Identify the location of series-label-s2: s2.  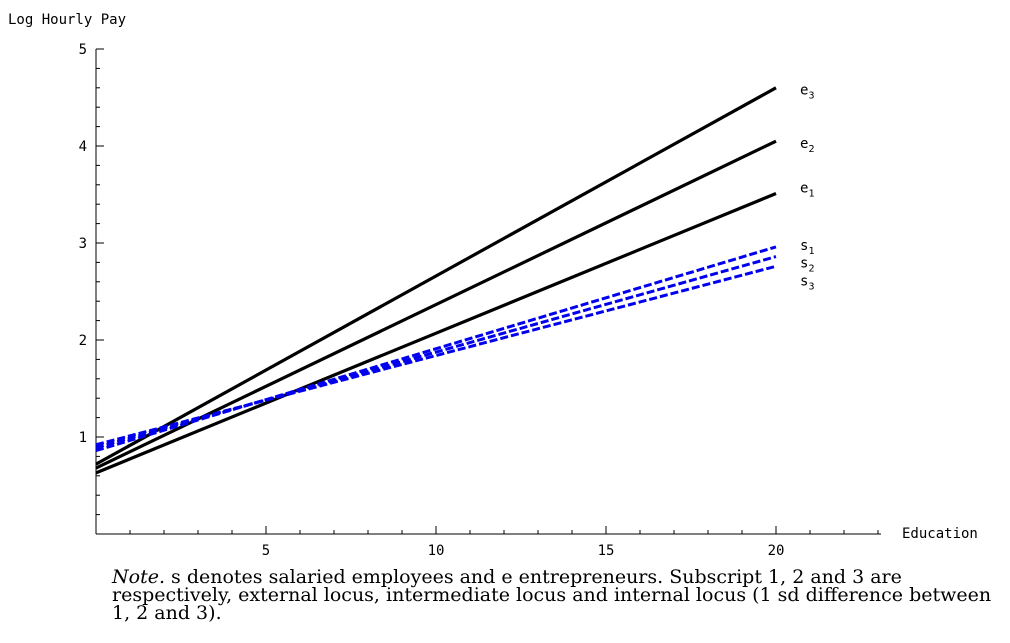
(807, 264).